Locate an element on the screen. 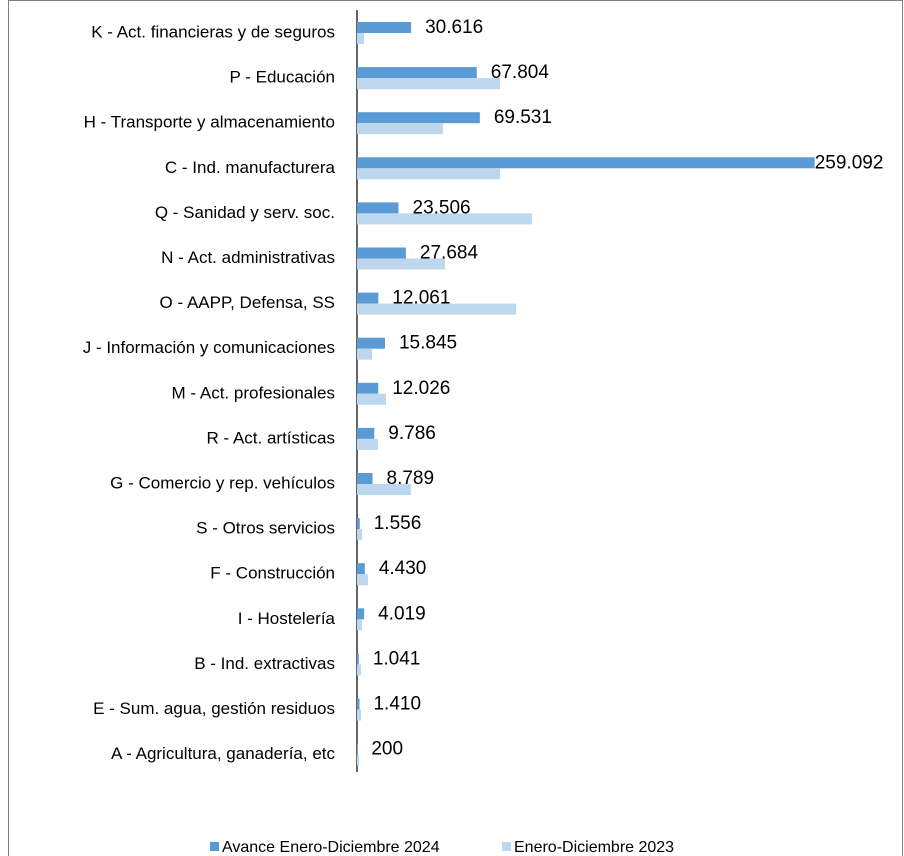  category-label: G - Comercio y rep. vehículos is located at coordinates (222, 482).